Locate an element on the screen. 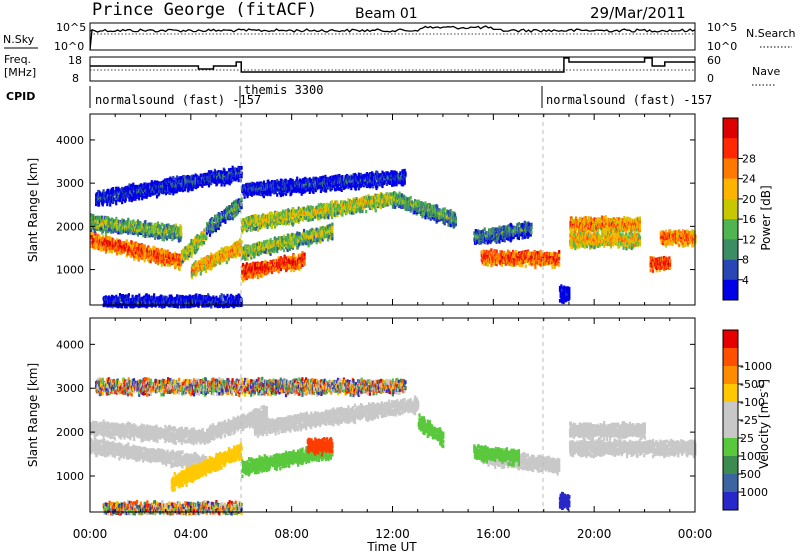 This screenshot has width=800, height=554. nsky-panel: N.Sky 10^5 10^0 10^5 10^0 N.Search is located at coordinates (399, 37).